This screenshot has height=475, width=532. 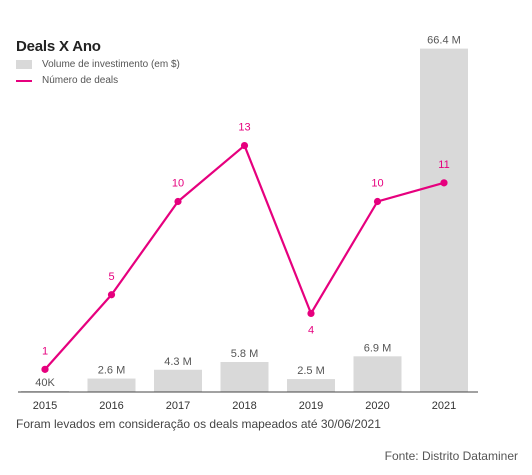 What do you see at coordinates (178, 184) in the screenshot?
I see `deals-label-2017: 10` at bounding box center [178, 184].